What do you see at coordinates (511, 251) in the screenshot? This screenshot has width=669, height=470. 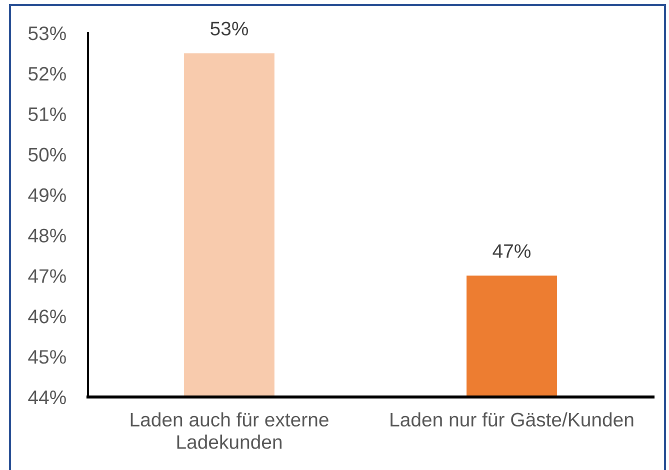 I see `data-label: 47%` at bounding box center [511, 251].